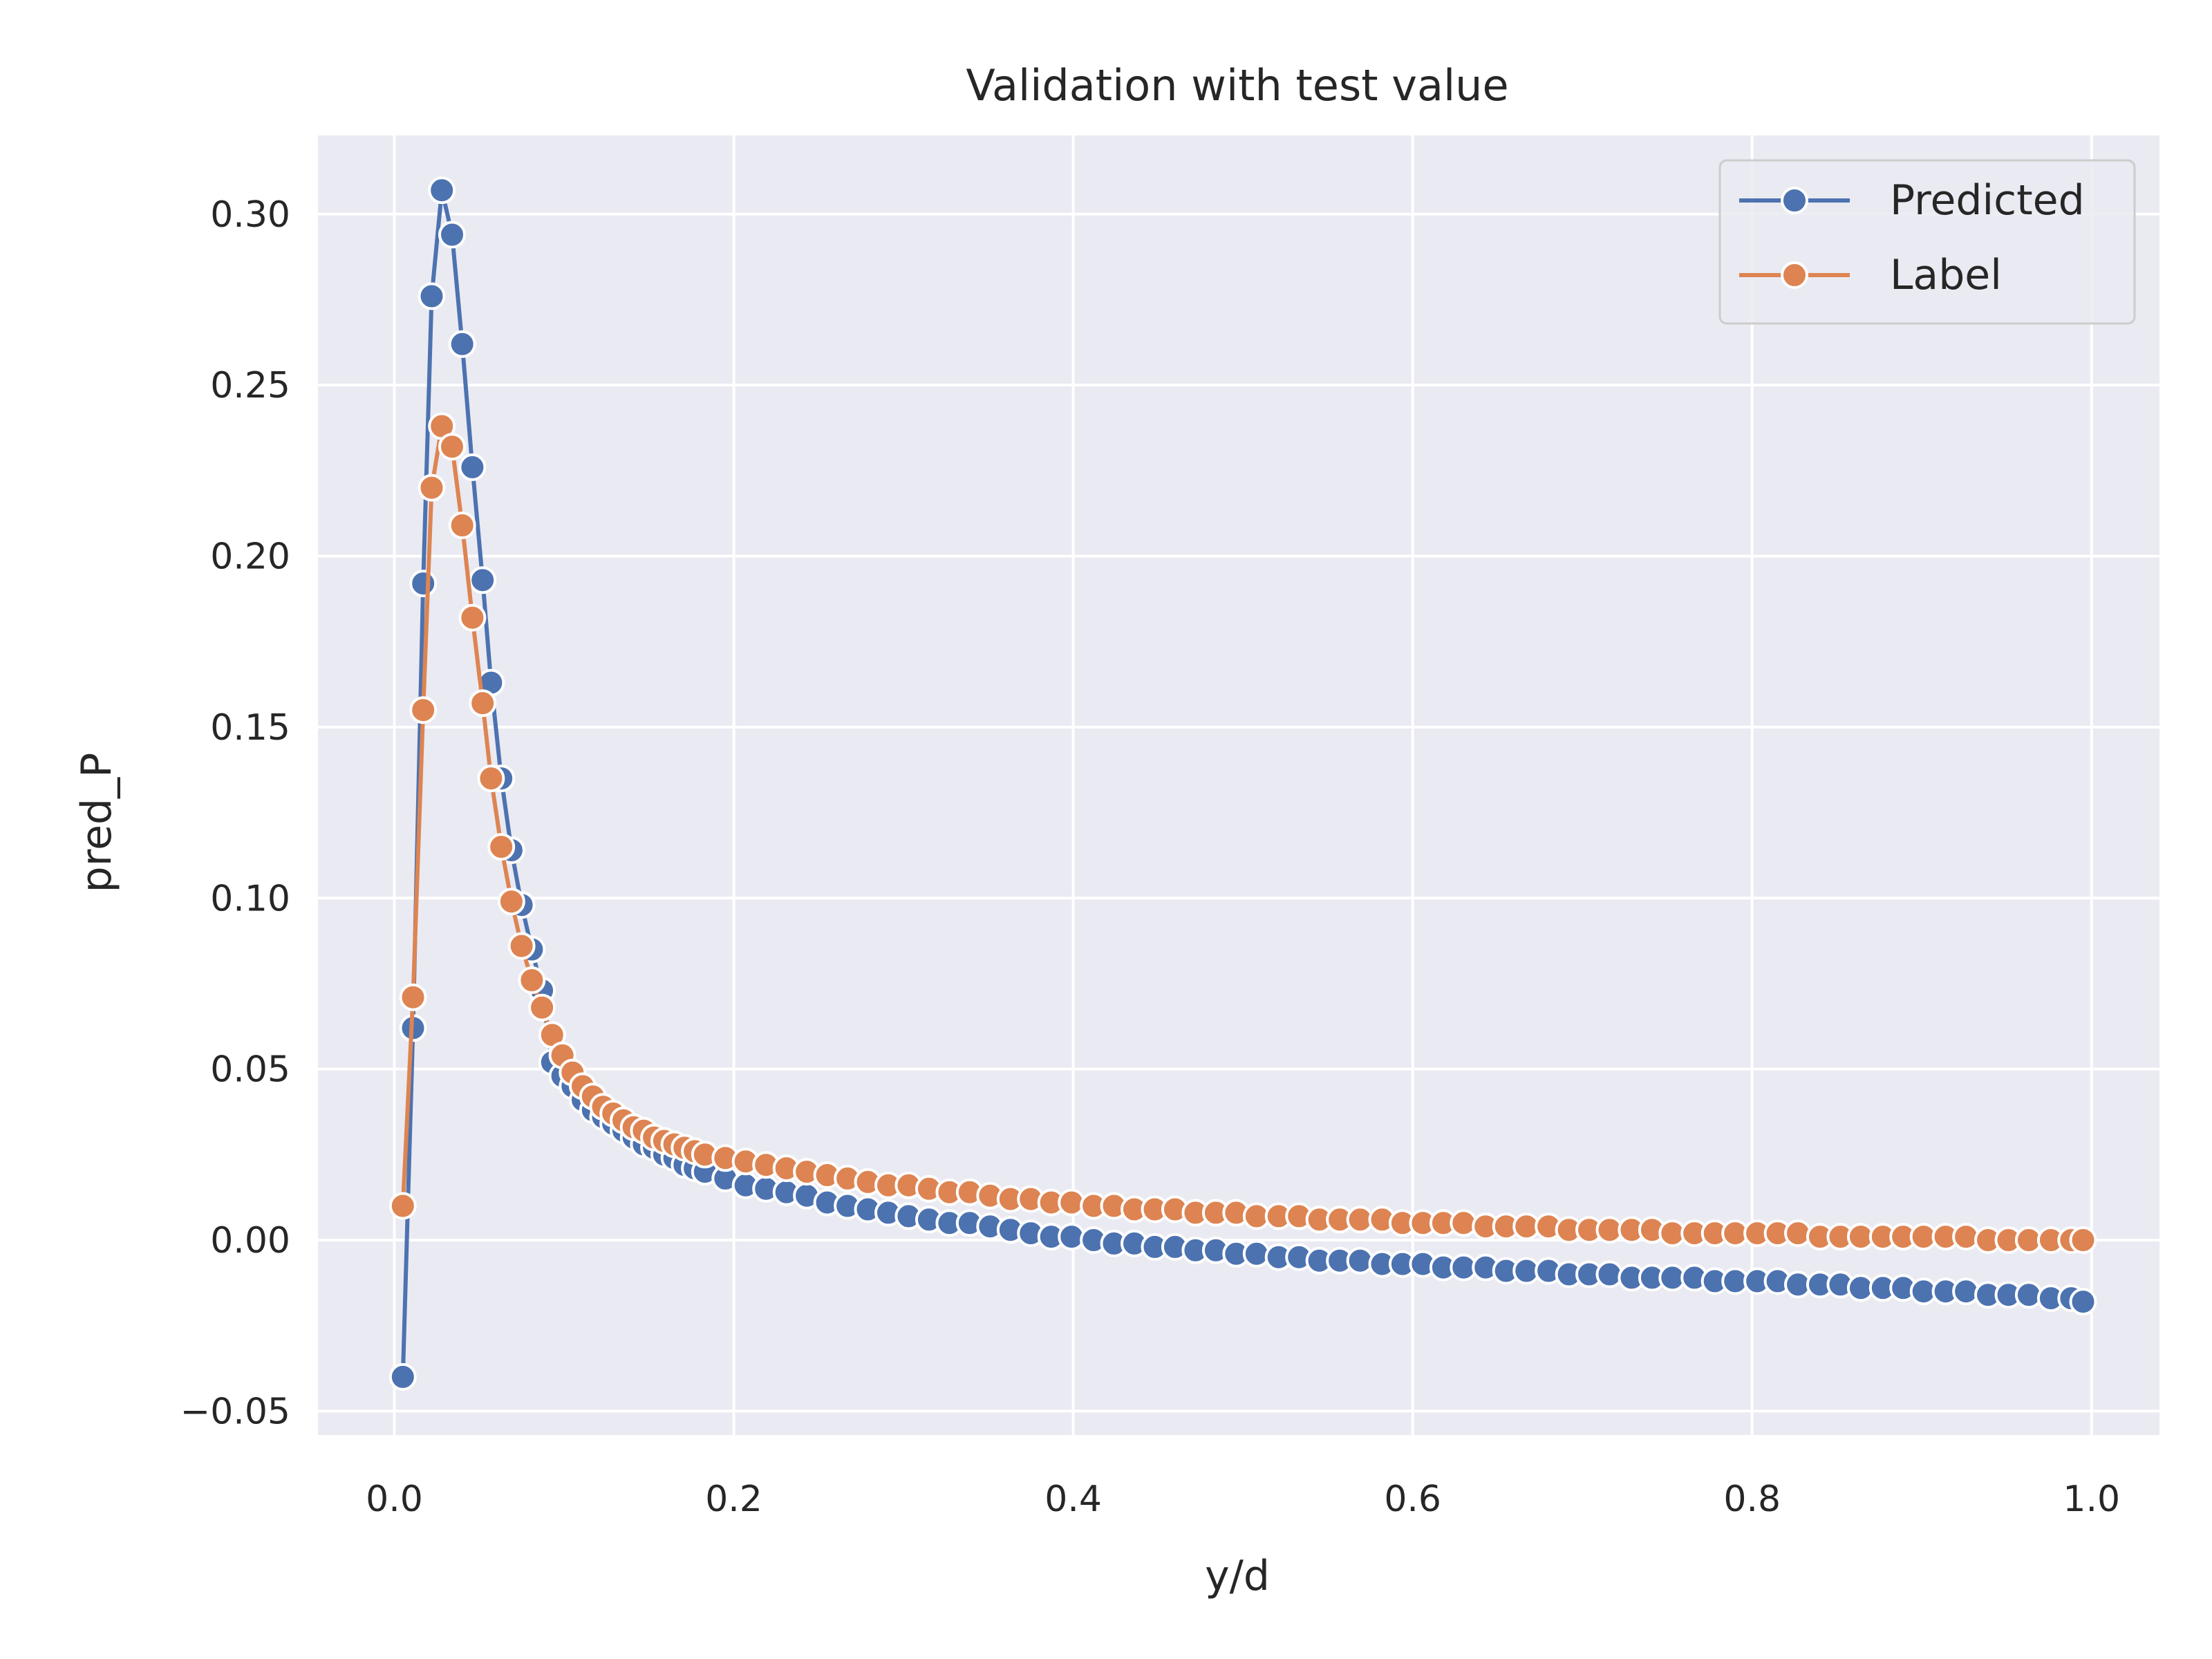 The width and height of the screenshot is (2212, 1659). Describe the element at coordinates (1237, 1576) in the screenshot. I see `x-axis-label: y/d` at that location.